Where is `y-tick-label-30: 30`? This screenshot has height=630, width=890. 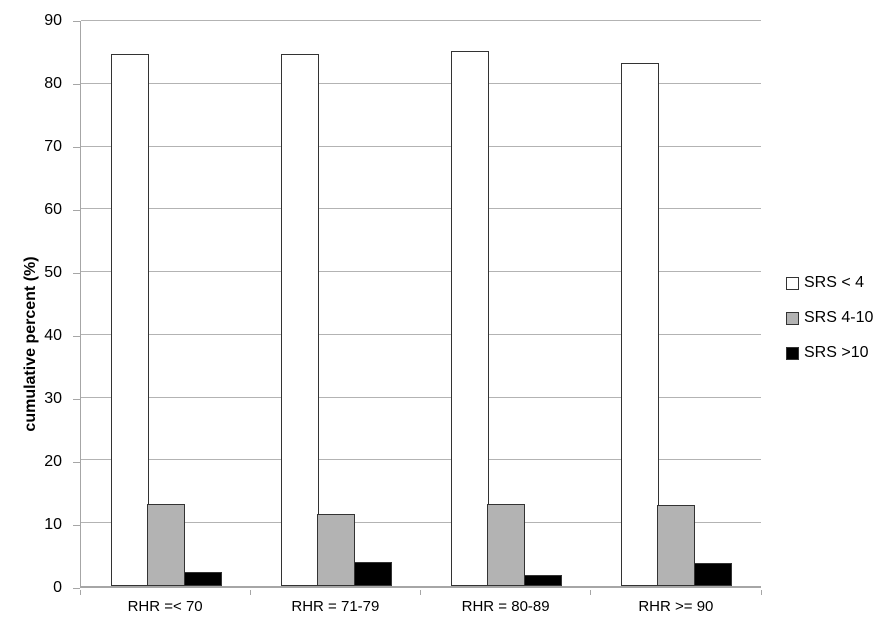 y-tick-label-30: 30 is located at coordinates (53, 399).